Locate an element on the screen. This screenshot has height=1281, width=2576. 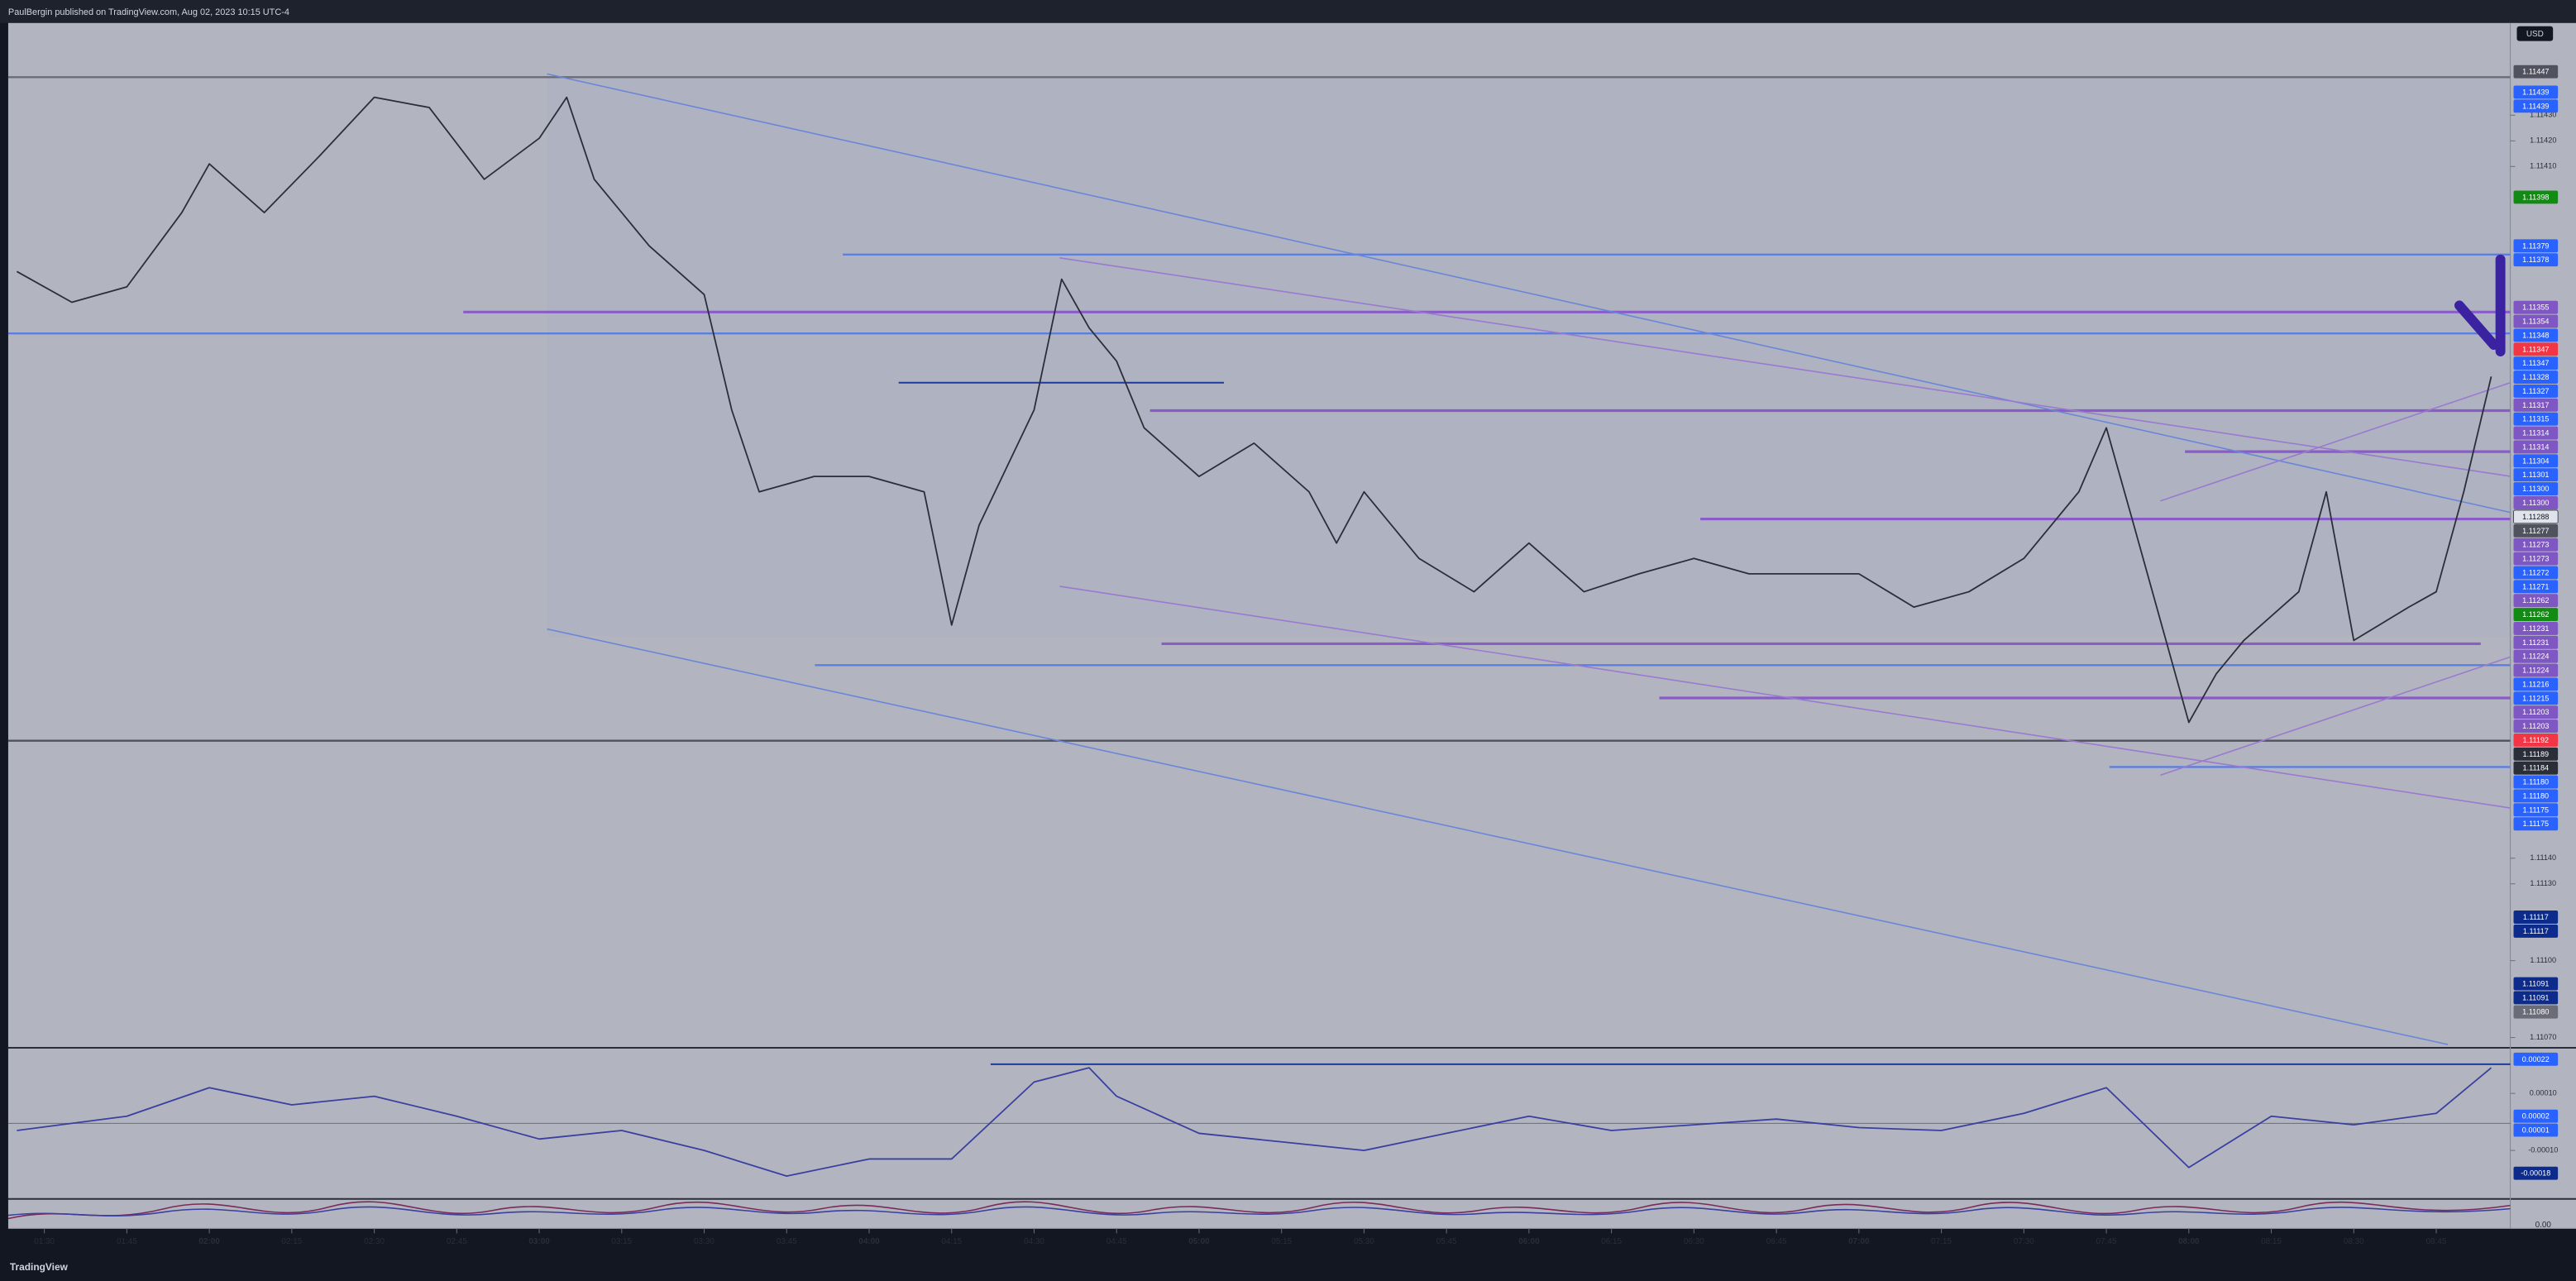
pane3-line is located at coordinates (1259, 1210).